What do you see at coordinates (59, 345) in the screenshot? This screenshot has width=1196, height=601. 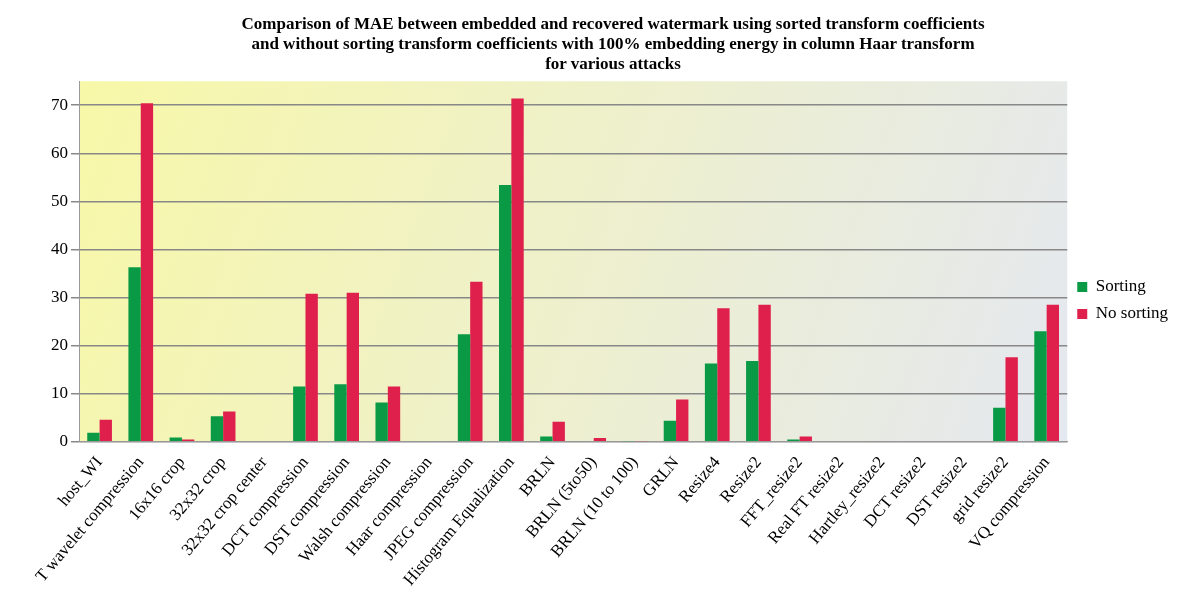 I see `y-tick-label: 20` at bounding box center [59, 345].